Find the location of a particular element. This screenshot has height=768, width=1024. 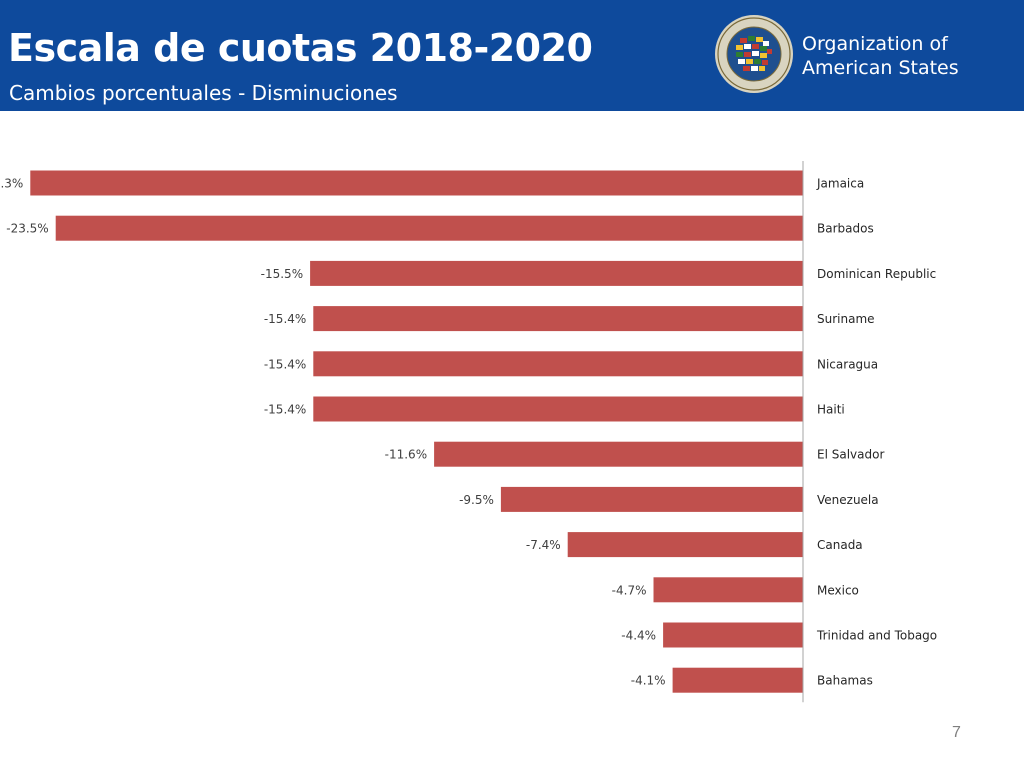

bar-dominican-republic is located at coordinates (556, 273).